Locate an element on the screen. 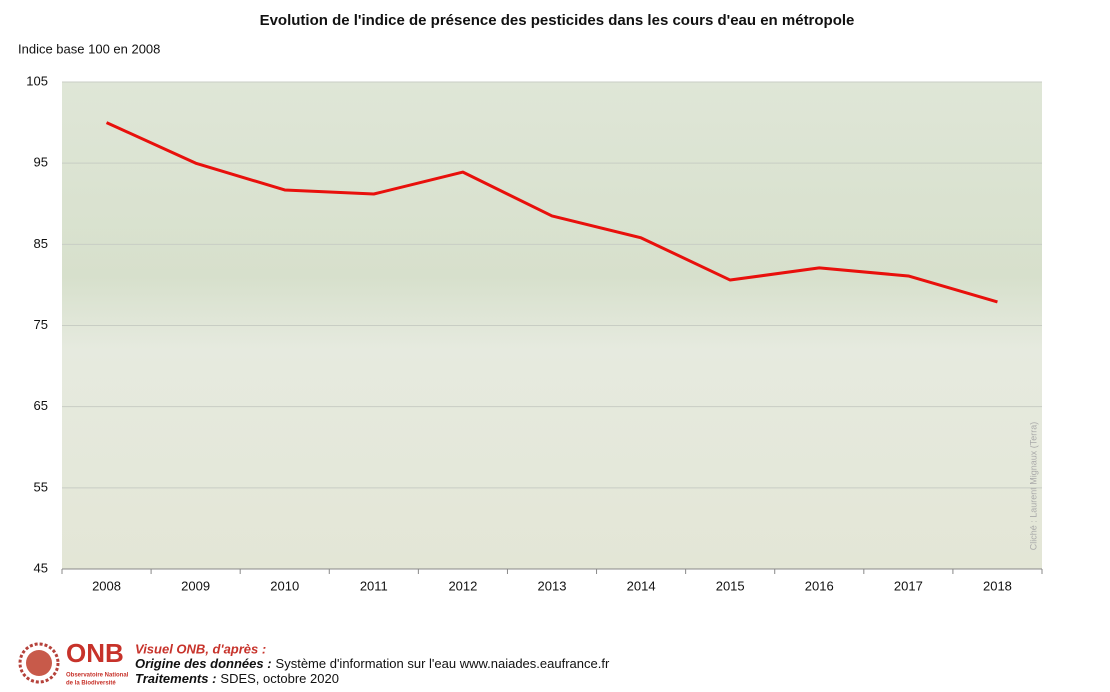 This screenshot has height=692, width=1110. x-tick-label: 2009 is located at coordinates (195, 585).